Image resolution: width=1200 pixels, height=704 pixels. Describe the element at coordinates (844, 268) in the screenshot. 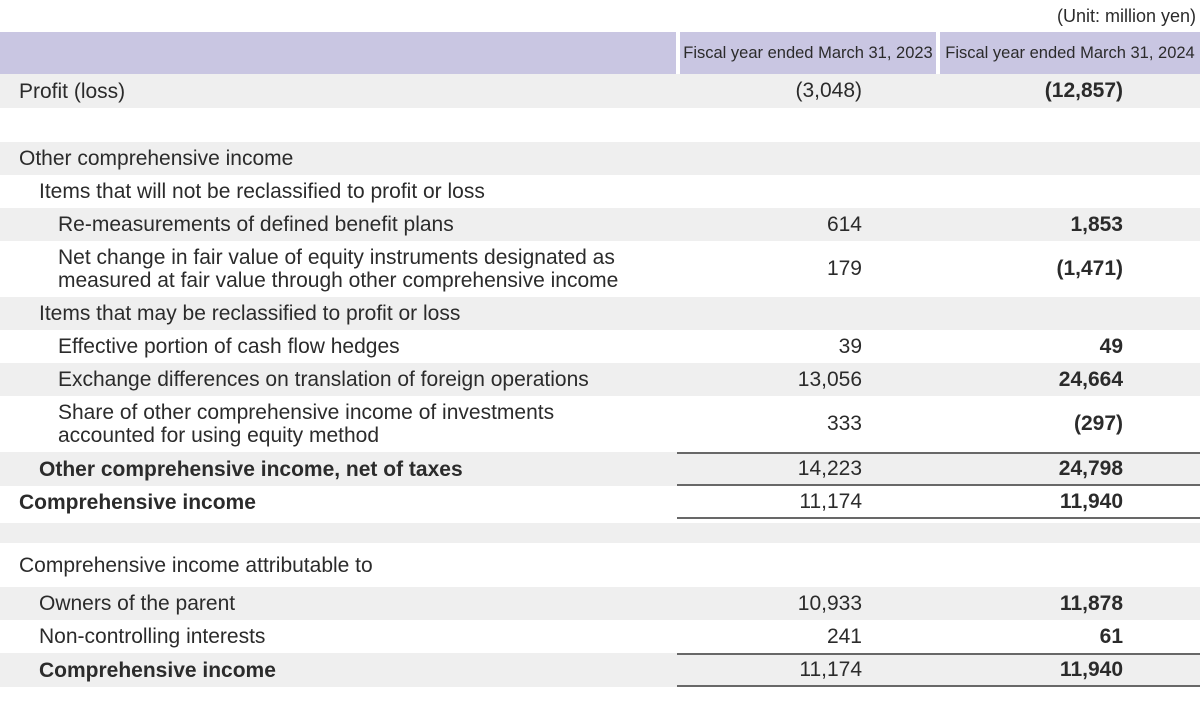

I see `value-fy2023: 179` at that location.